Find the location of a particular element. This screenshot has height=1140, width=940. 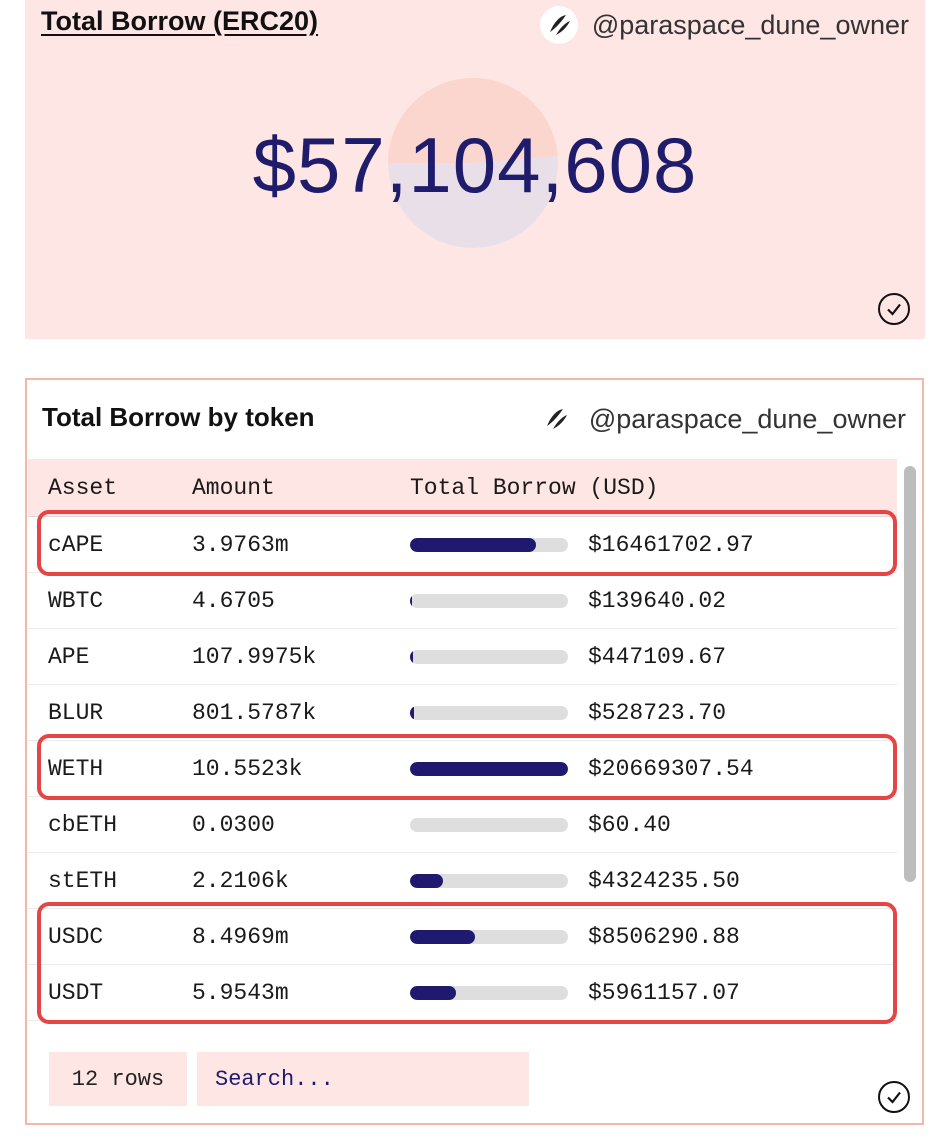

table-header: Asset Amount Total Borrow (USD) is located at coordinates (462, 488).